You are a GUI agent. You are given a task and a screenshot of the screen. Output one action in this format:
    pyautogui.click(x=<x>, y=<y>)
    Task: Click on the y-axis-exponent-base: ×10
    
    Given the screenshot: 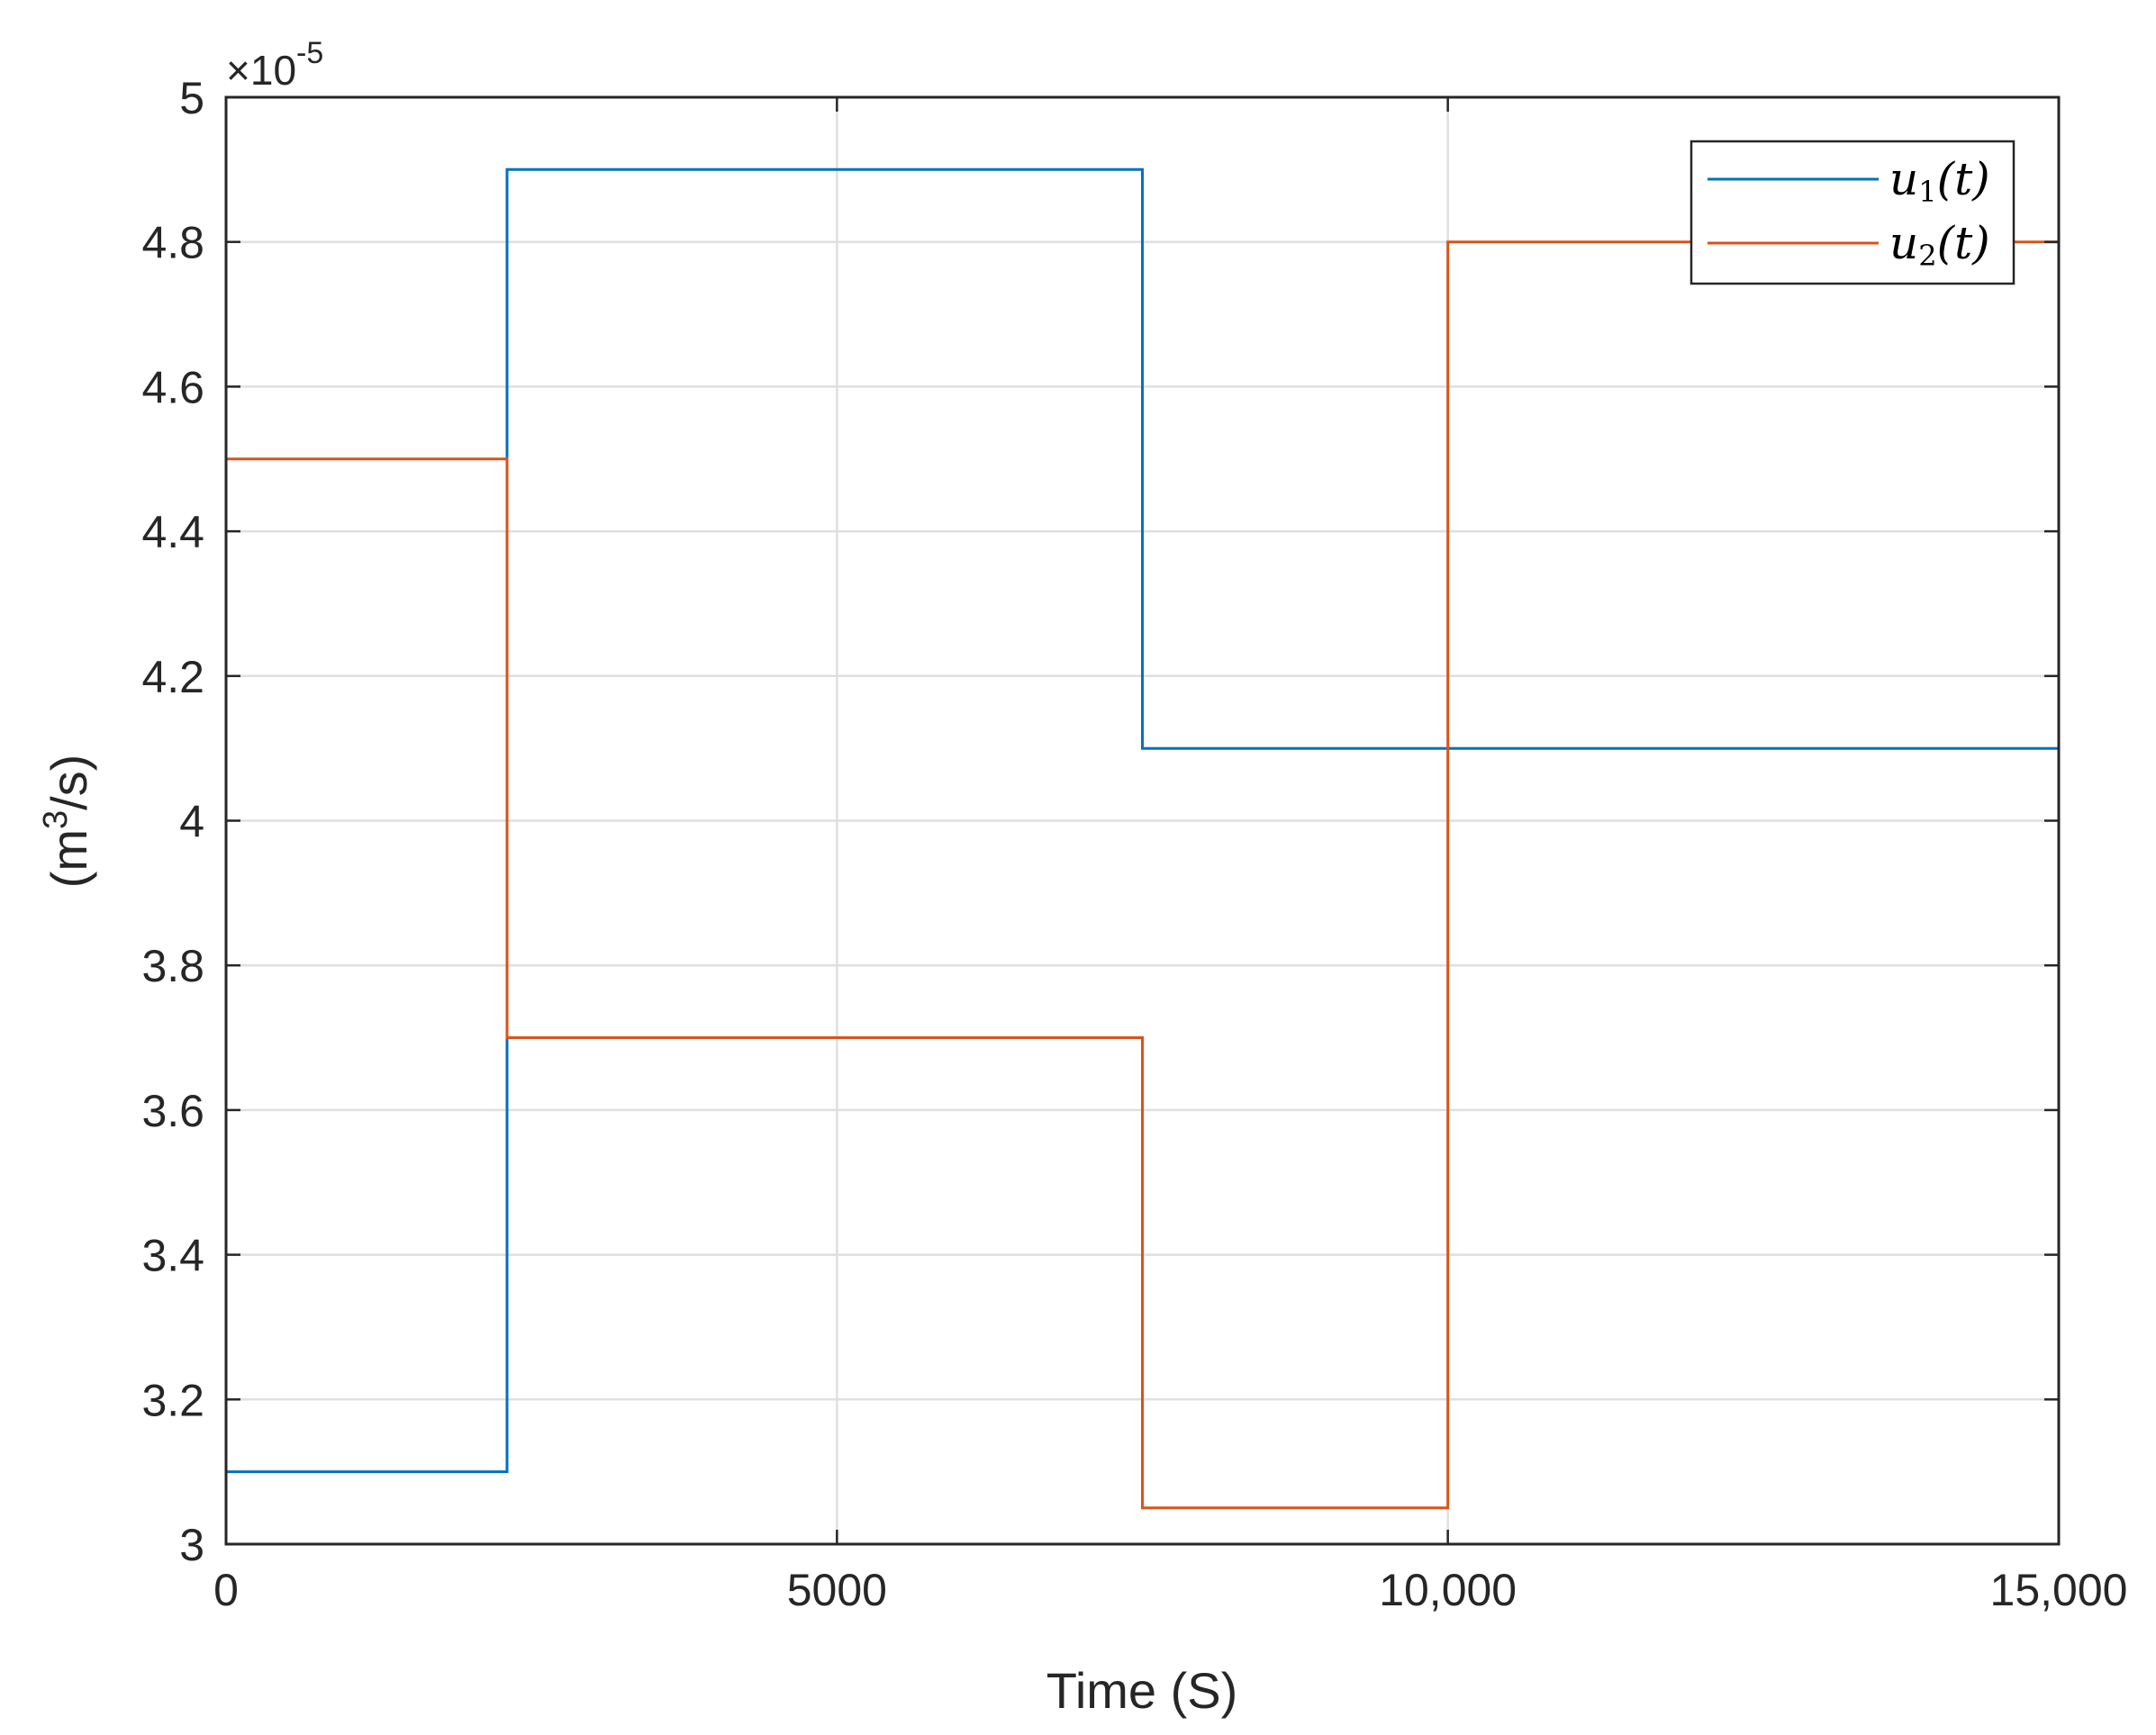 What is the action you would take?
    pyautogui.click(x=261, y=70)
    